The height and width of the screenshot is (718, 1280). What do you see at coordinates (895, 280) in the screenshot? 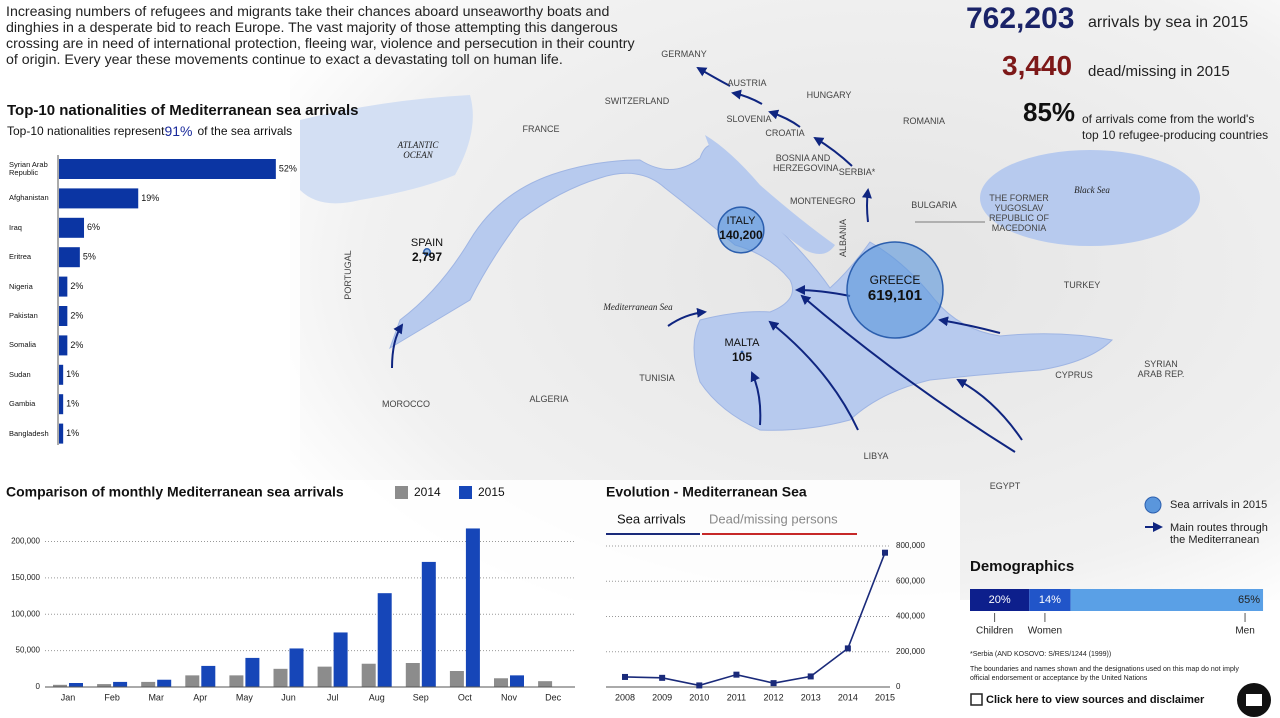
I see `bubble-name: GREECE` at bounding box center [895, 280].